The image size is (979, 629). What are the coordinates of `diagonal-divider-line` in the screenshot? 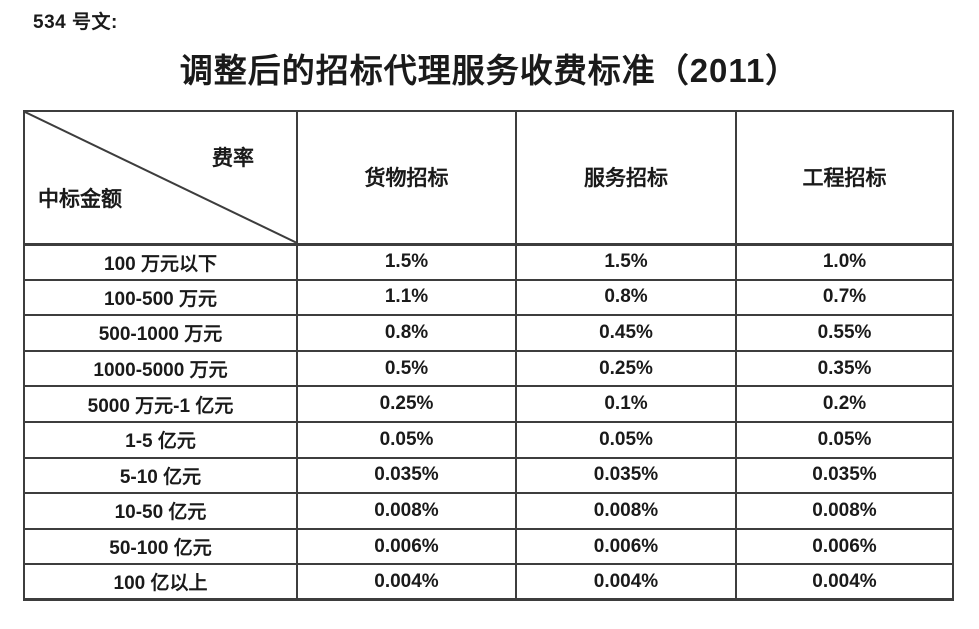 It's located at (160, 177).